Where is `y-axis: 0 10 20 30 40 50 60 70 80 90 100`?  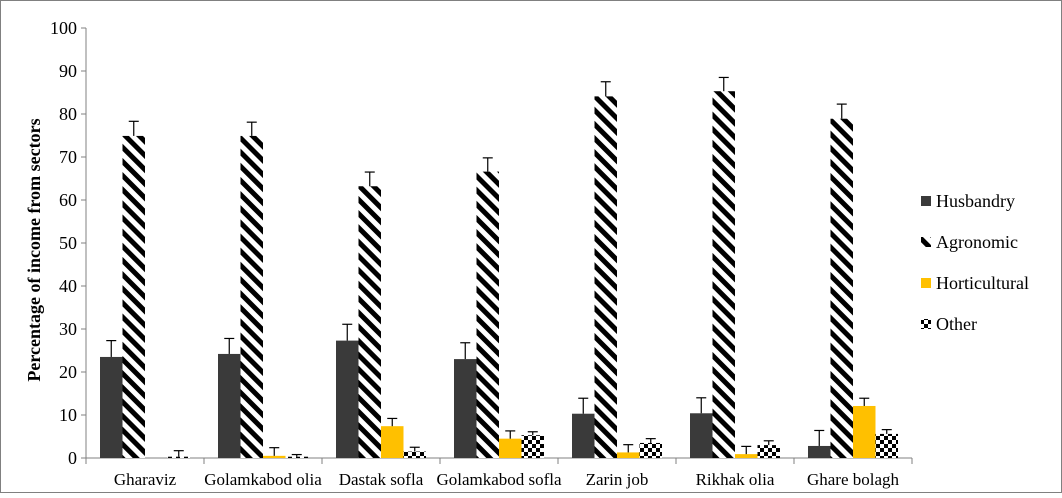
y-axis: 0 10 20 30 40 50 60 70 80 90 100 is located at coordinates (68, 243).